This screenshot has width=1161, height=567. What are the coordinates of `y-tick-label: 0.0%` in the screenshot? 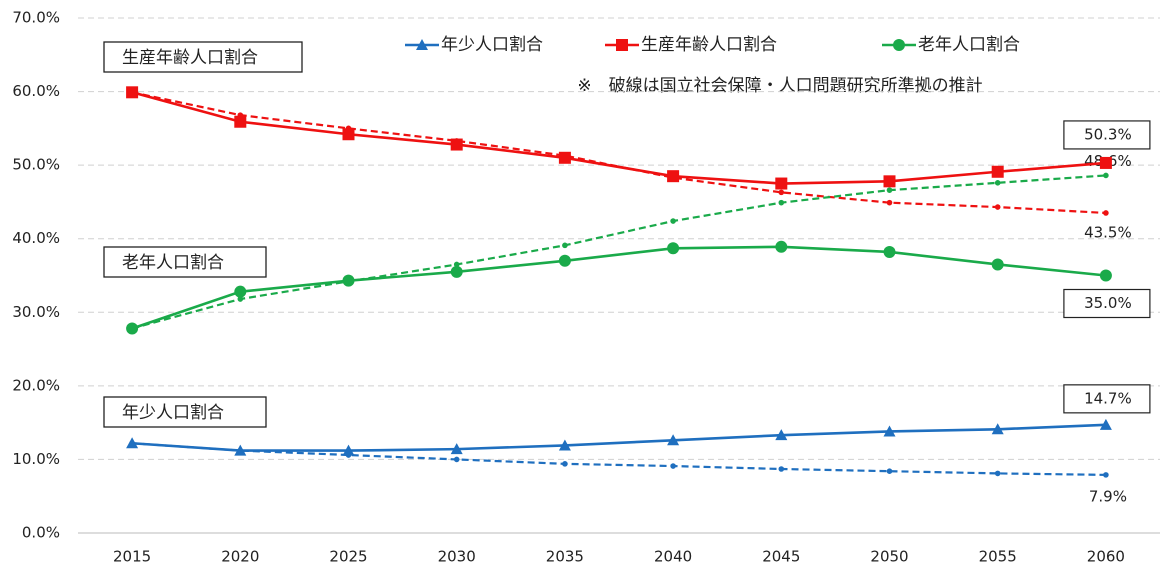 It's located at (41, 533).